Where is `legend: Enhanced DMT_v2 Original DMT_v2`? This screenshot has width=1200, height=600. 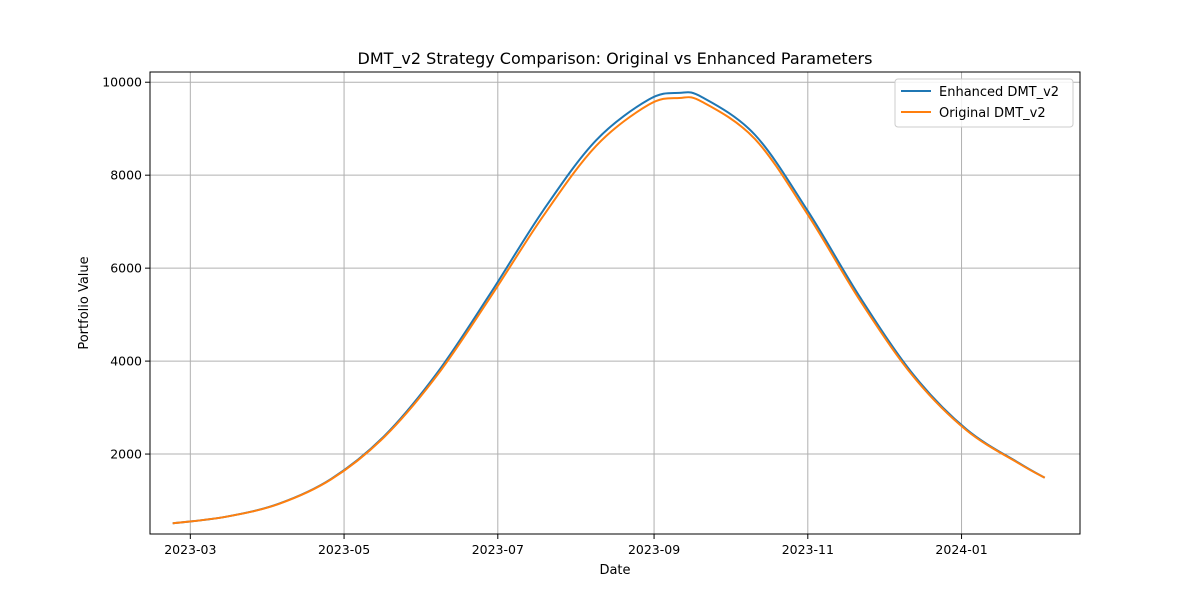
legend: Enhanced DMT_v2 Original DMT_v2 is located at coordinates (984, 103).